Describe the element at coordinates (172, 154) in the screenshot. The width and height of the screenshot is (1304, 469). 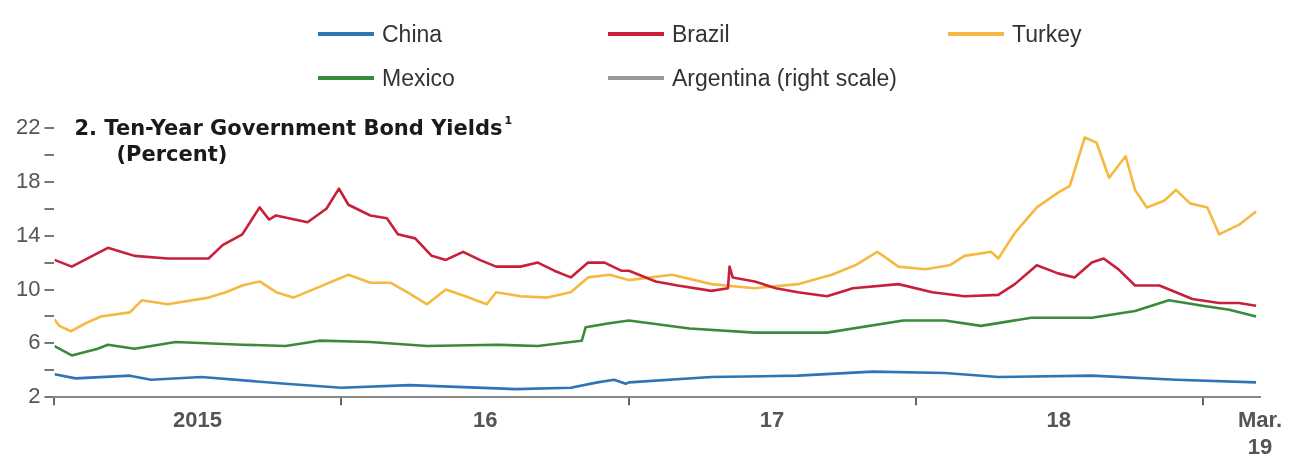
I see `text: (Percent)` at that location.